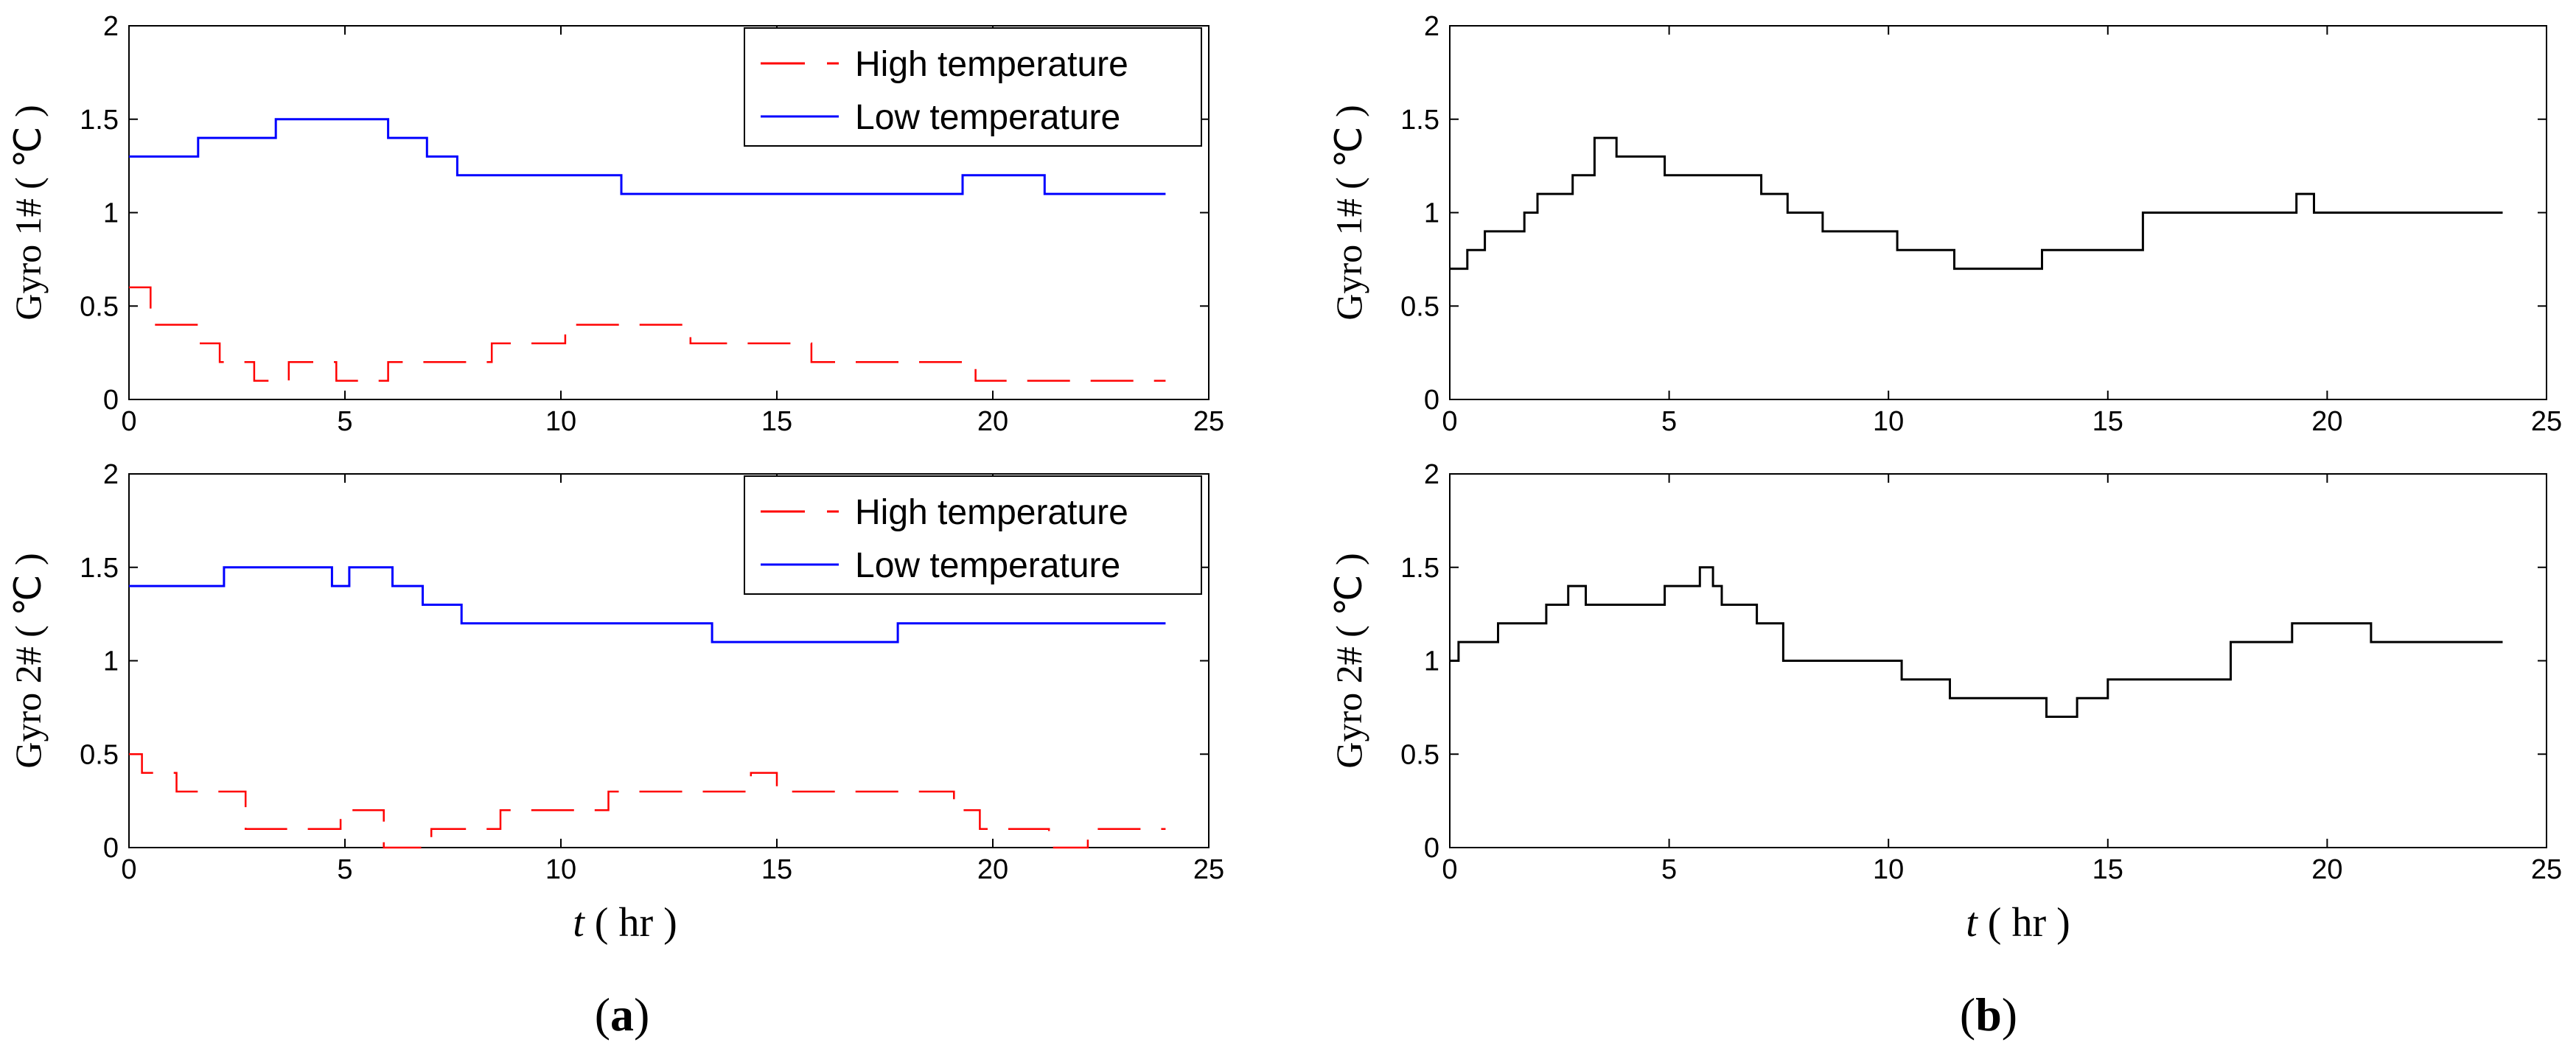 Image resolution: width=2576 pixels, height=1051 pixels. I want to click on x-axis-title-a: t ( hr ), so click(625, 923).